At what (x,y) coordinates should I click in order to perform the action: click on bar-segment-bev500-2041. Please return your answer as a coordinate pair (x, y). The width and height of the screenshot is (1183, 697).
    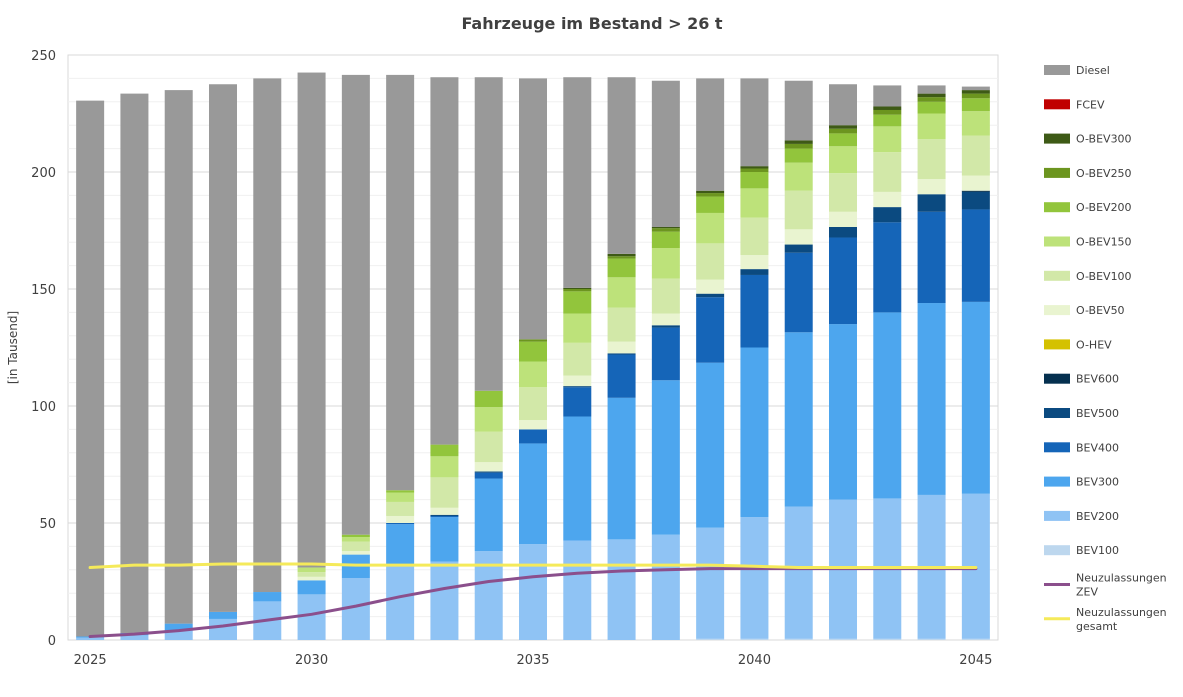
    Looking at the image, I should click on (798, 248).